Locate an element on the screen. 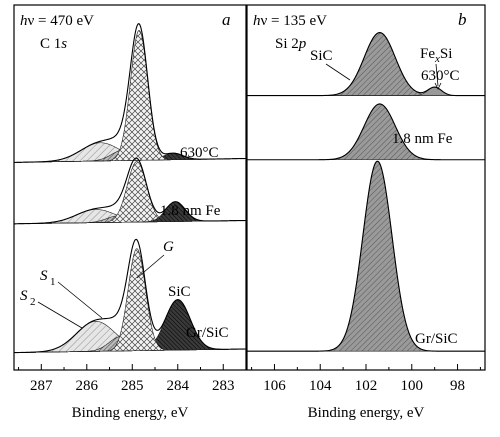  component-label-sic-a: SiC is located at coordinates (179, 292).